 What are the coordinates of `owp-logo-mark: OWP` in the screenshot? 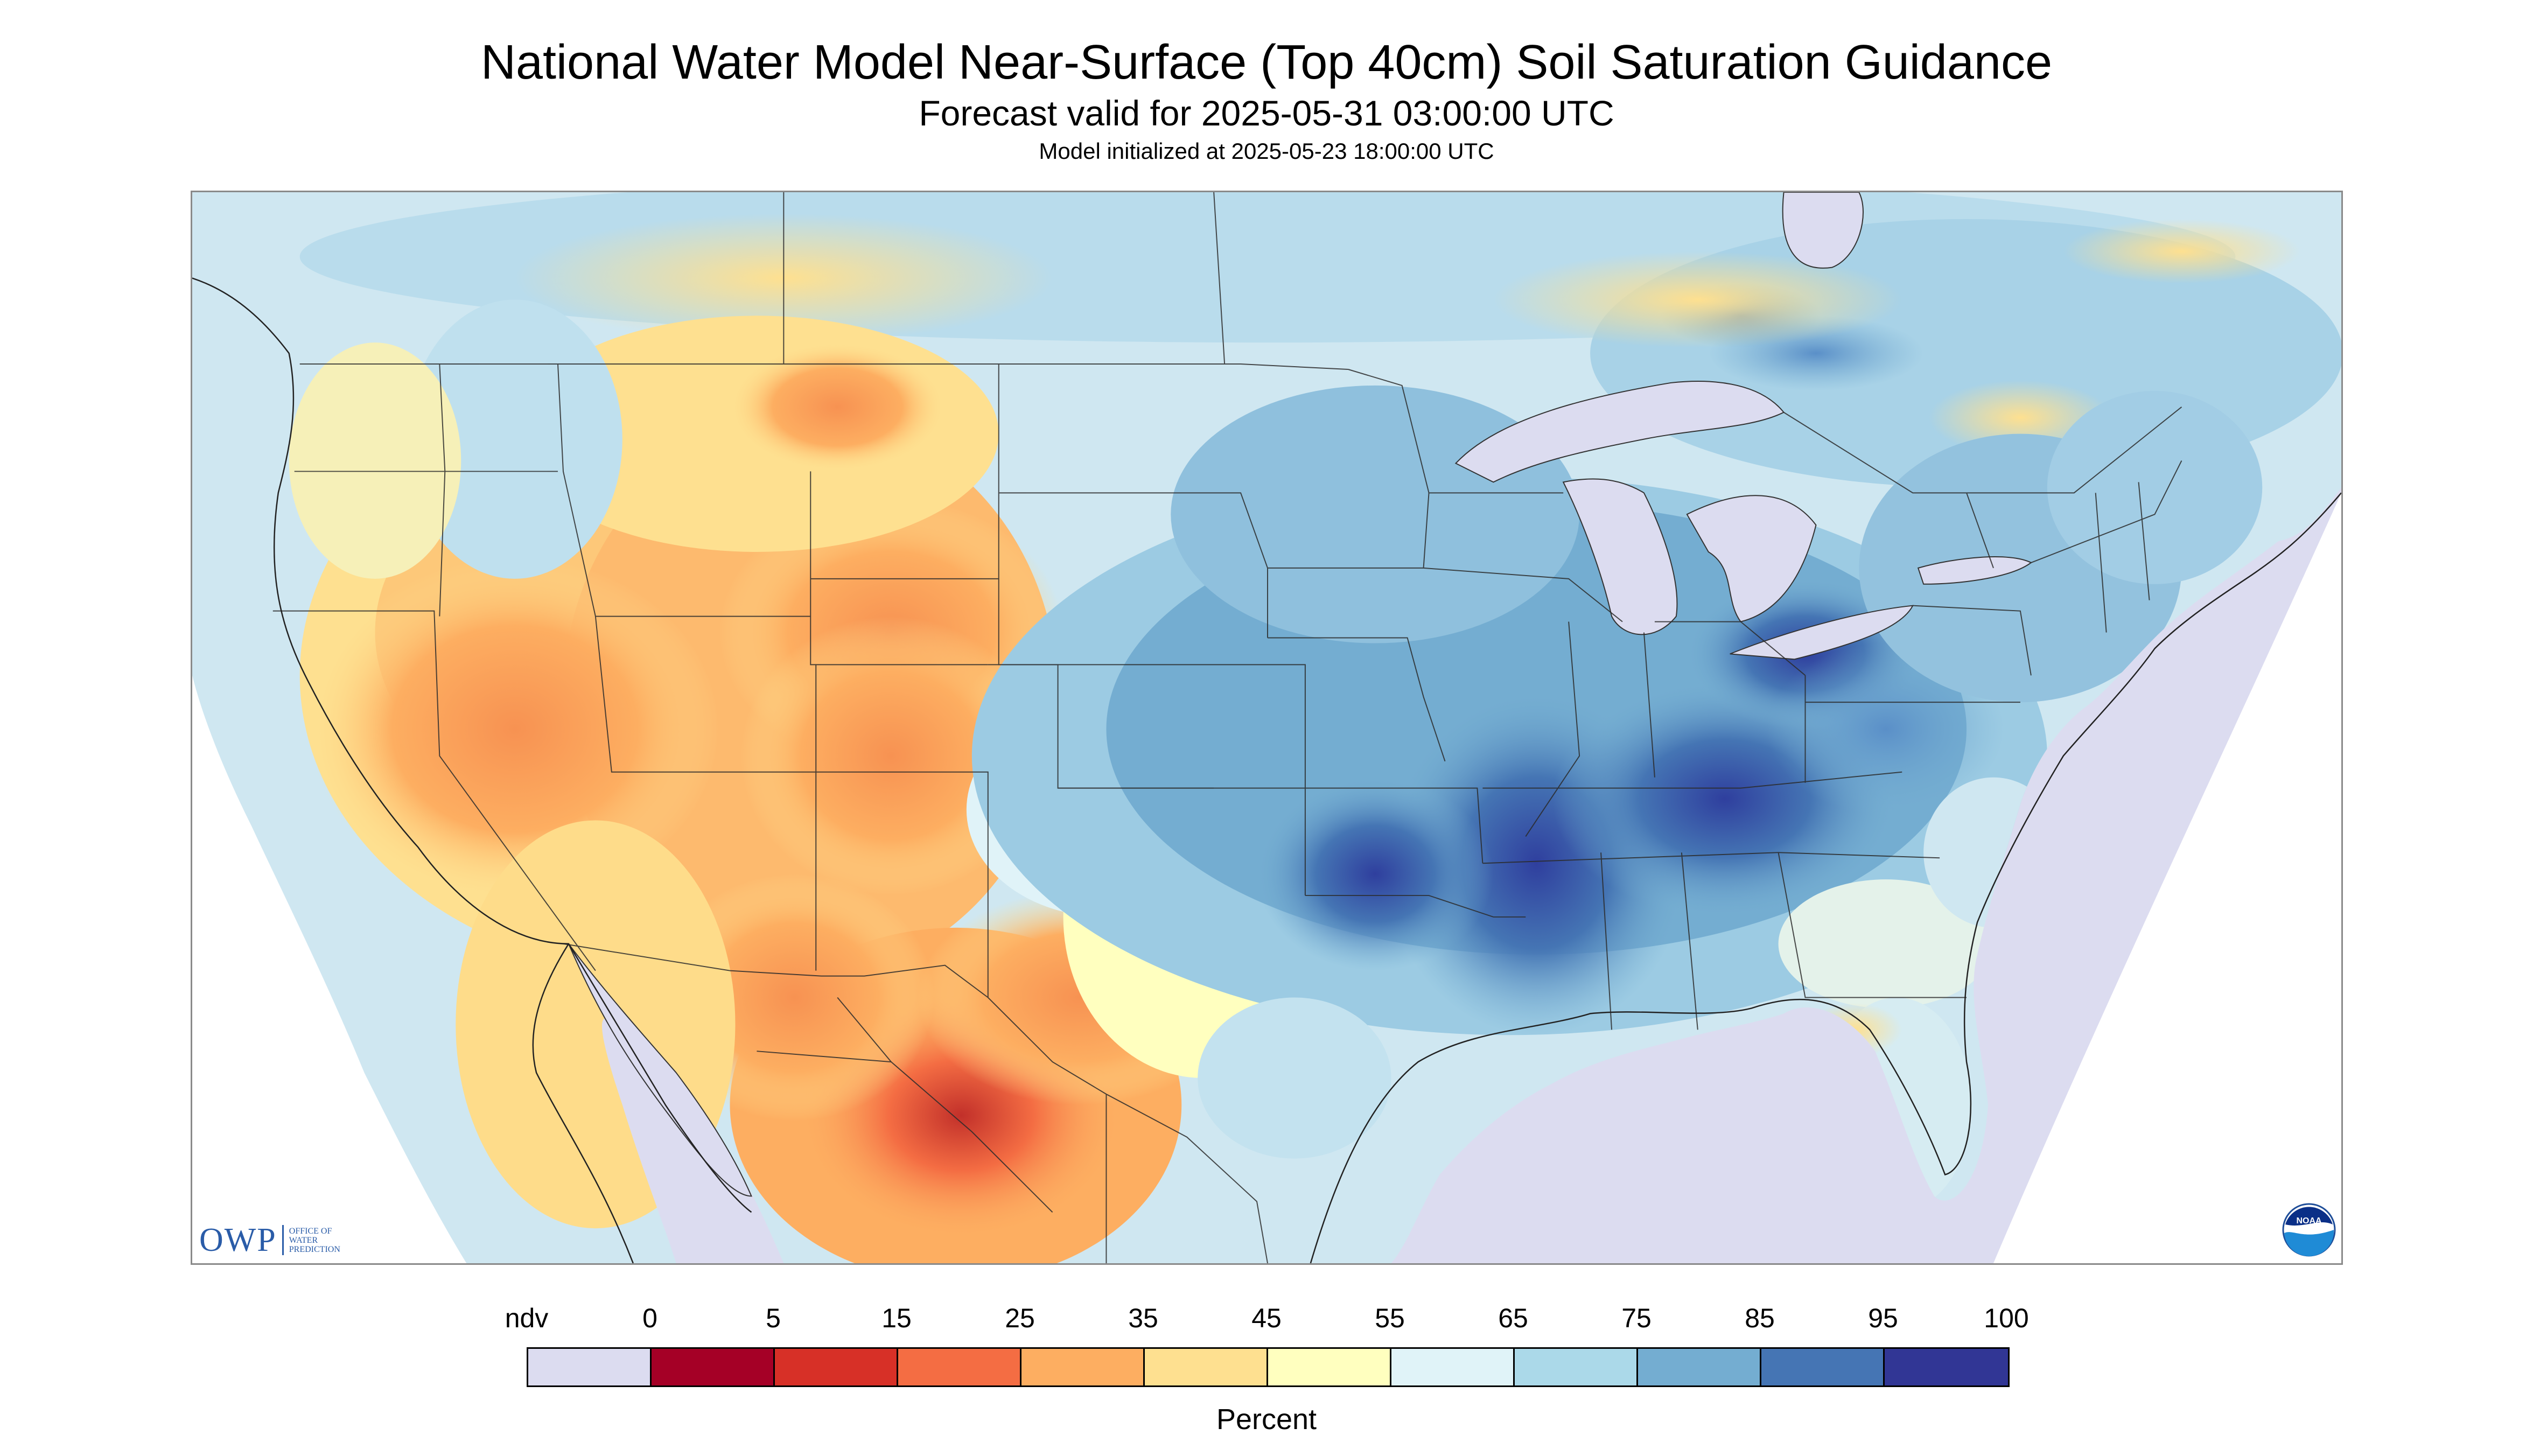 It's located at (238, 1239).